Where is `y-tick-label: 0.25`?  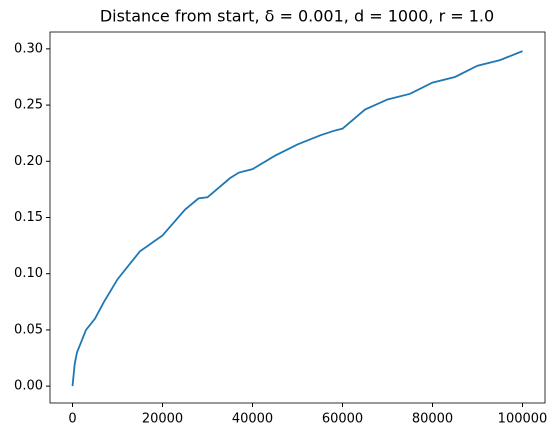
y-tick-label: 0.25 is located at coordinates (28, 105).